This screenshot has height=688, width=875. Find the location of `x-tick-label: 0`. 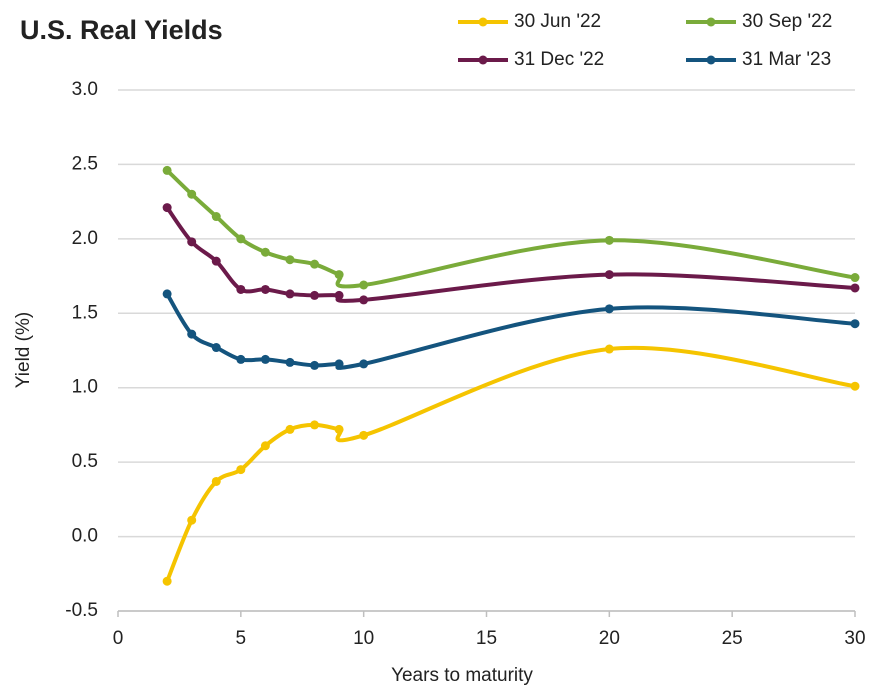

x-tick-label: 0 is located at coordinates (118, 638).